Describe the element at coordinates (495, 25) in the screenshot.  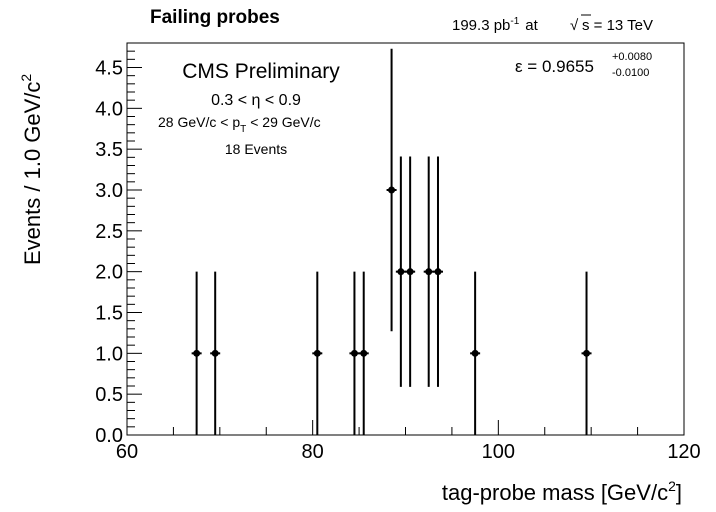
I see `luminosity-label: 199.3 pb-1 at` at that location.